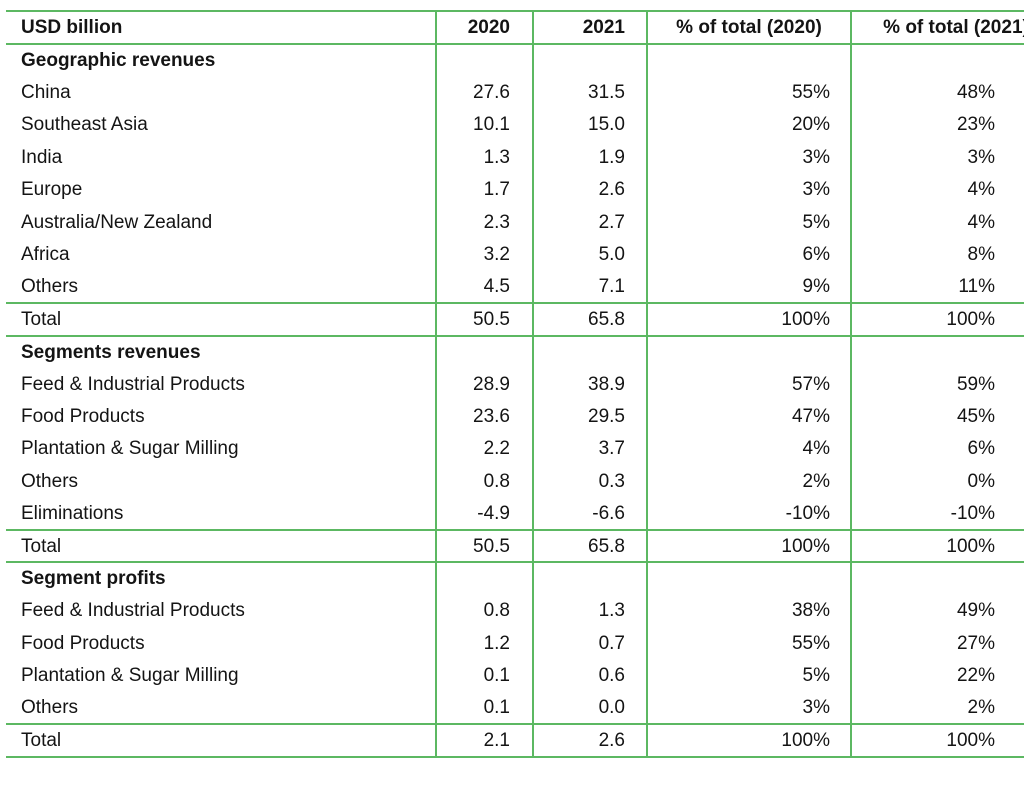 The image size is (1024, 789). I want to click on total-row-geographic: Total 50.5 65.8 100% 100%, so click(515, 319).